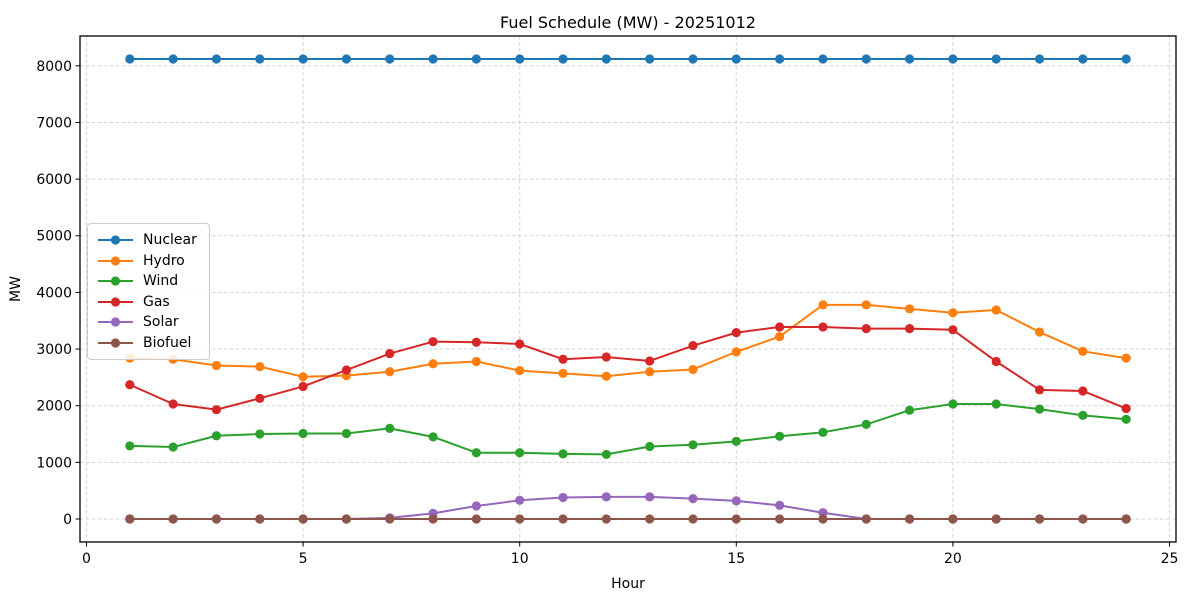 This screenshot has width=1200, height=600. Describe the element at coordinates (953, 559) in the screenshot. I see `x-tick-label: 20` at that location.